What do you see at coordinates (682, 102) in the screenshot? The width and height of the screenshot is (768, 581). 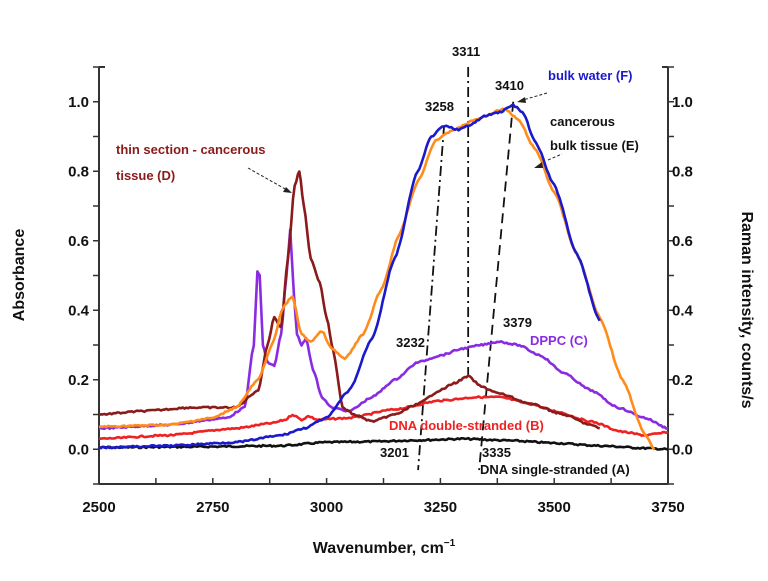 I see `y-tick-label-right: 1.0` at bounding box center [682, 102].